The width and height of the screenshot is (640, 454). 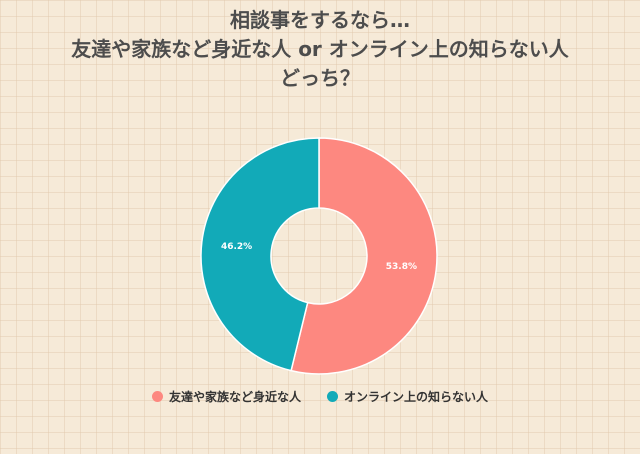 I want to click on legend-item-online-strangers: オンライン上の知らない人, so click(x=407, y=396).